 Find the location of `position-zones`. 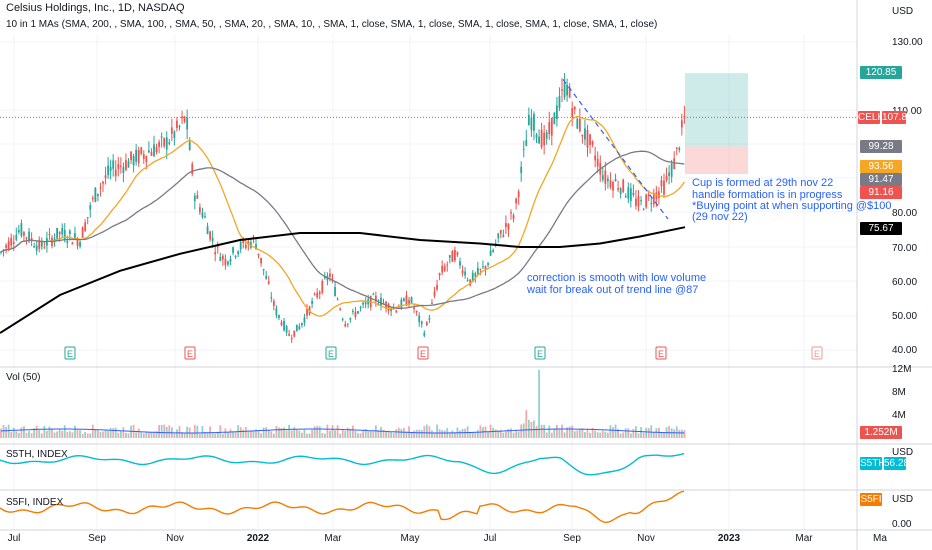

position-zones is located at coordinates (716, 124).